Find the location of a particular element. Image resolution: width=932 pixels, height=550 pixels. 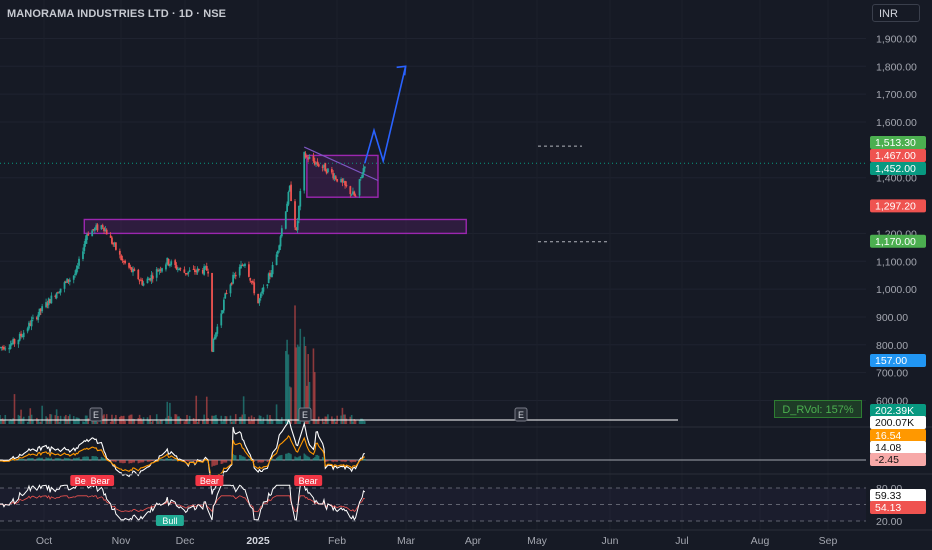

time-tick-label: Oct is located at coordinates (44, 541).